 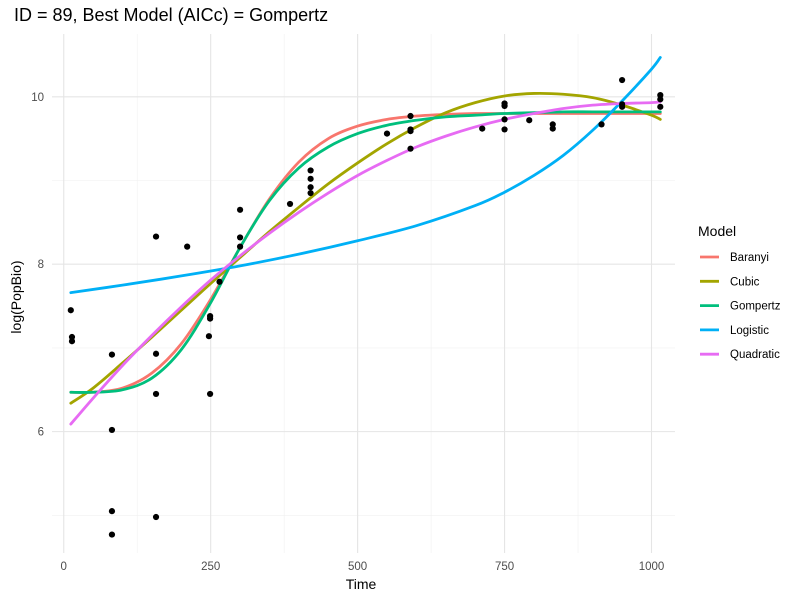 What do you see at coordinates (357, 567) in the screenshot?
I see `x-tick-label: 500` at bounding box center [357, 567].